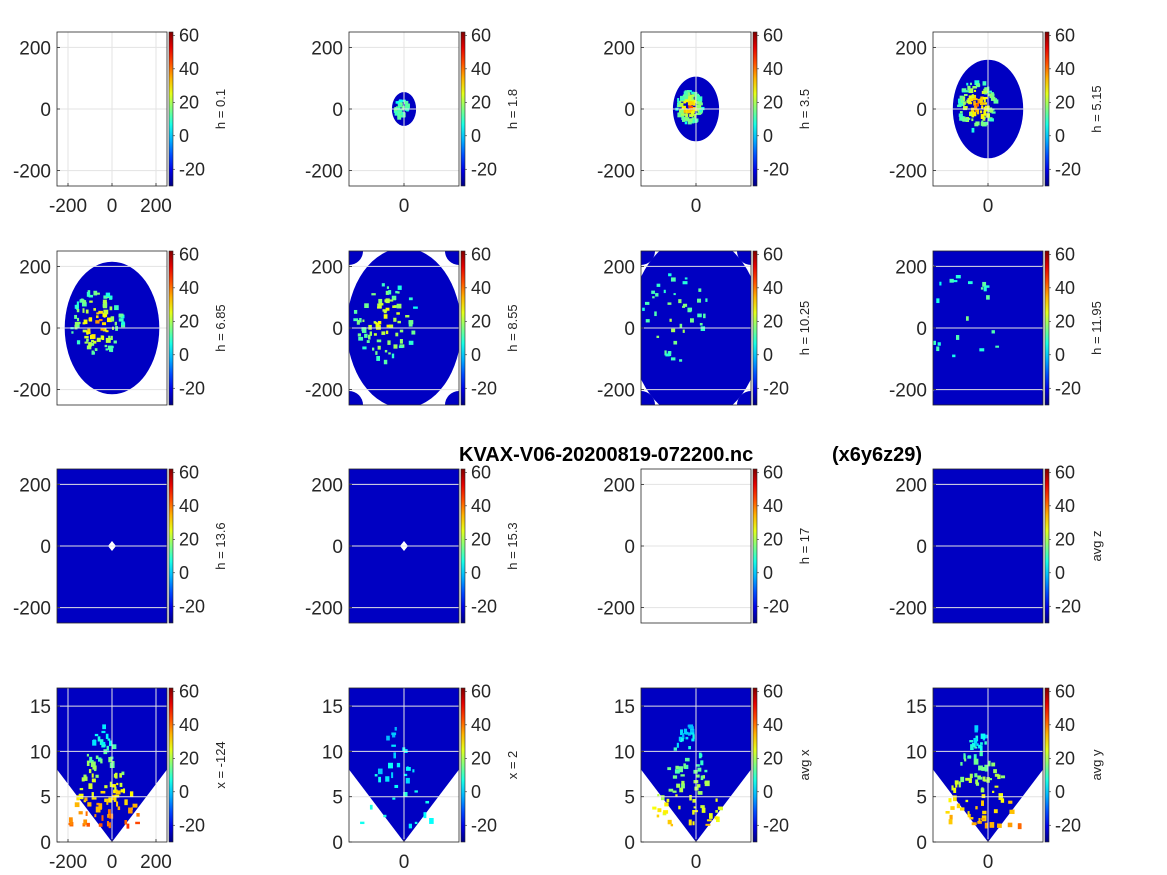 This screenshot has width=1167, height=875. What do you see at coordinates (512, 545) in the screenshot?
I see `colorbar-label: h = 15.3` at bounding box center [512, 545].